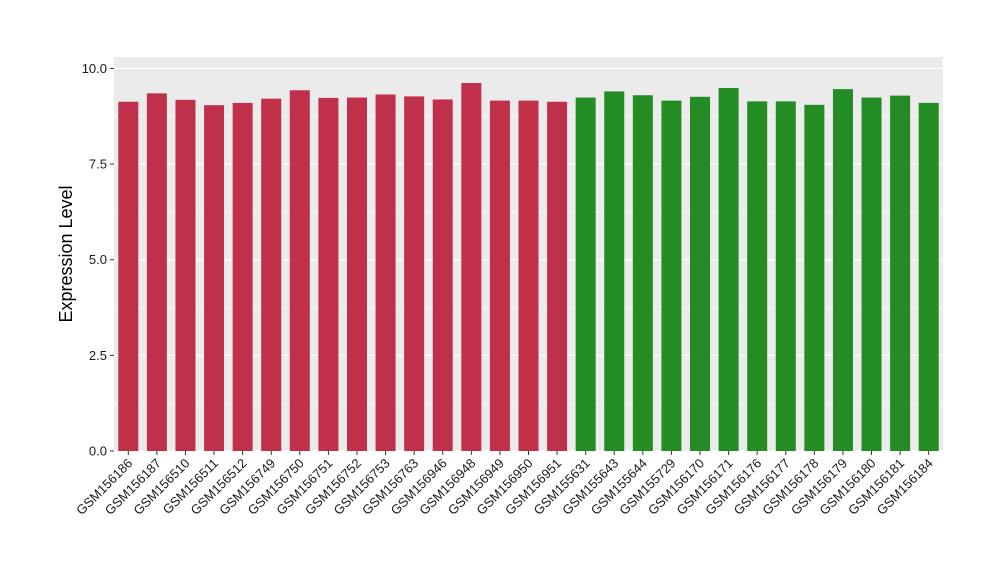 The image size is (1000, 580). What do you see at coordinates (442, 275) in the screenshot?
I see `bar-GSM156946` at bounding box center [442, 275].